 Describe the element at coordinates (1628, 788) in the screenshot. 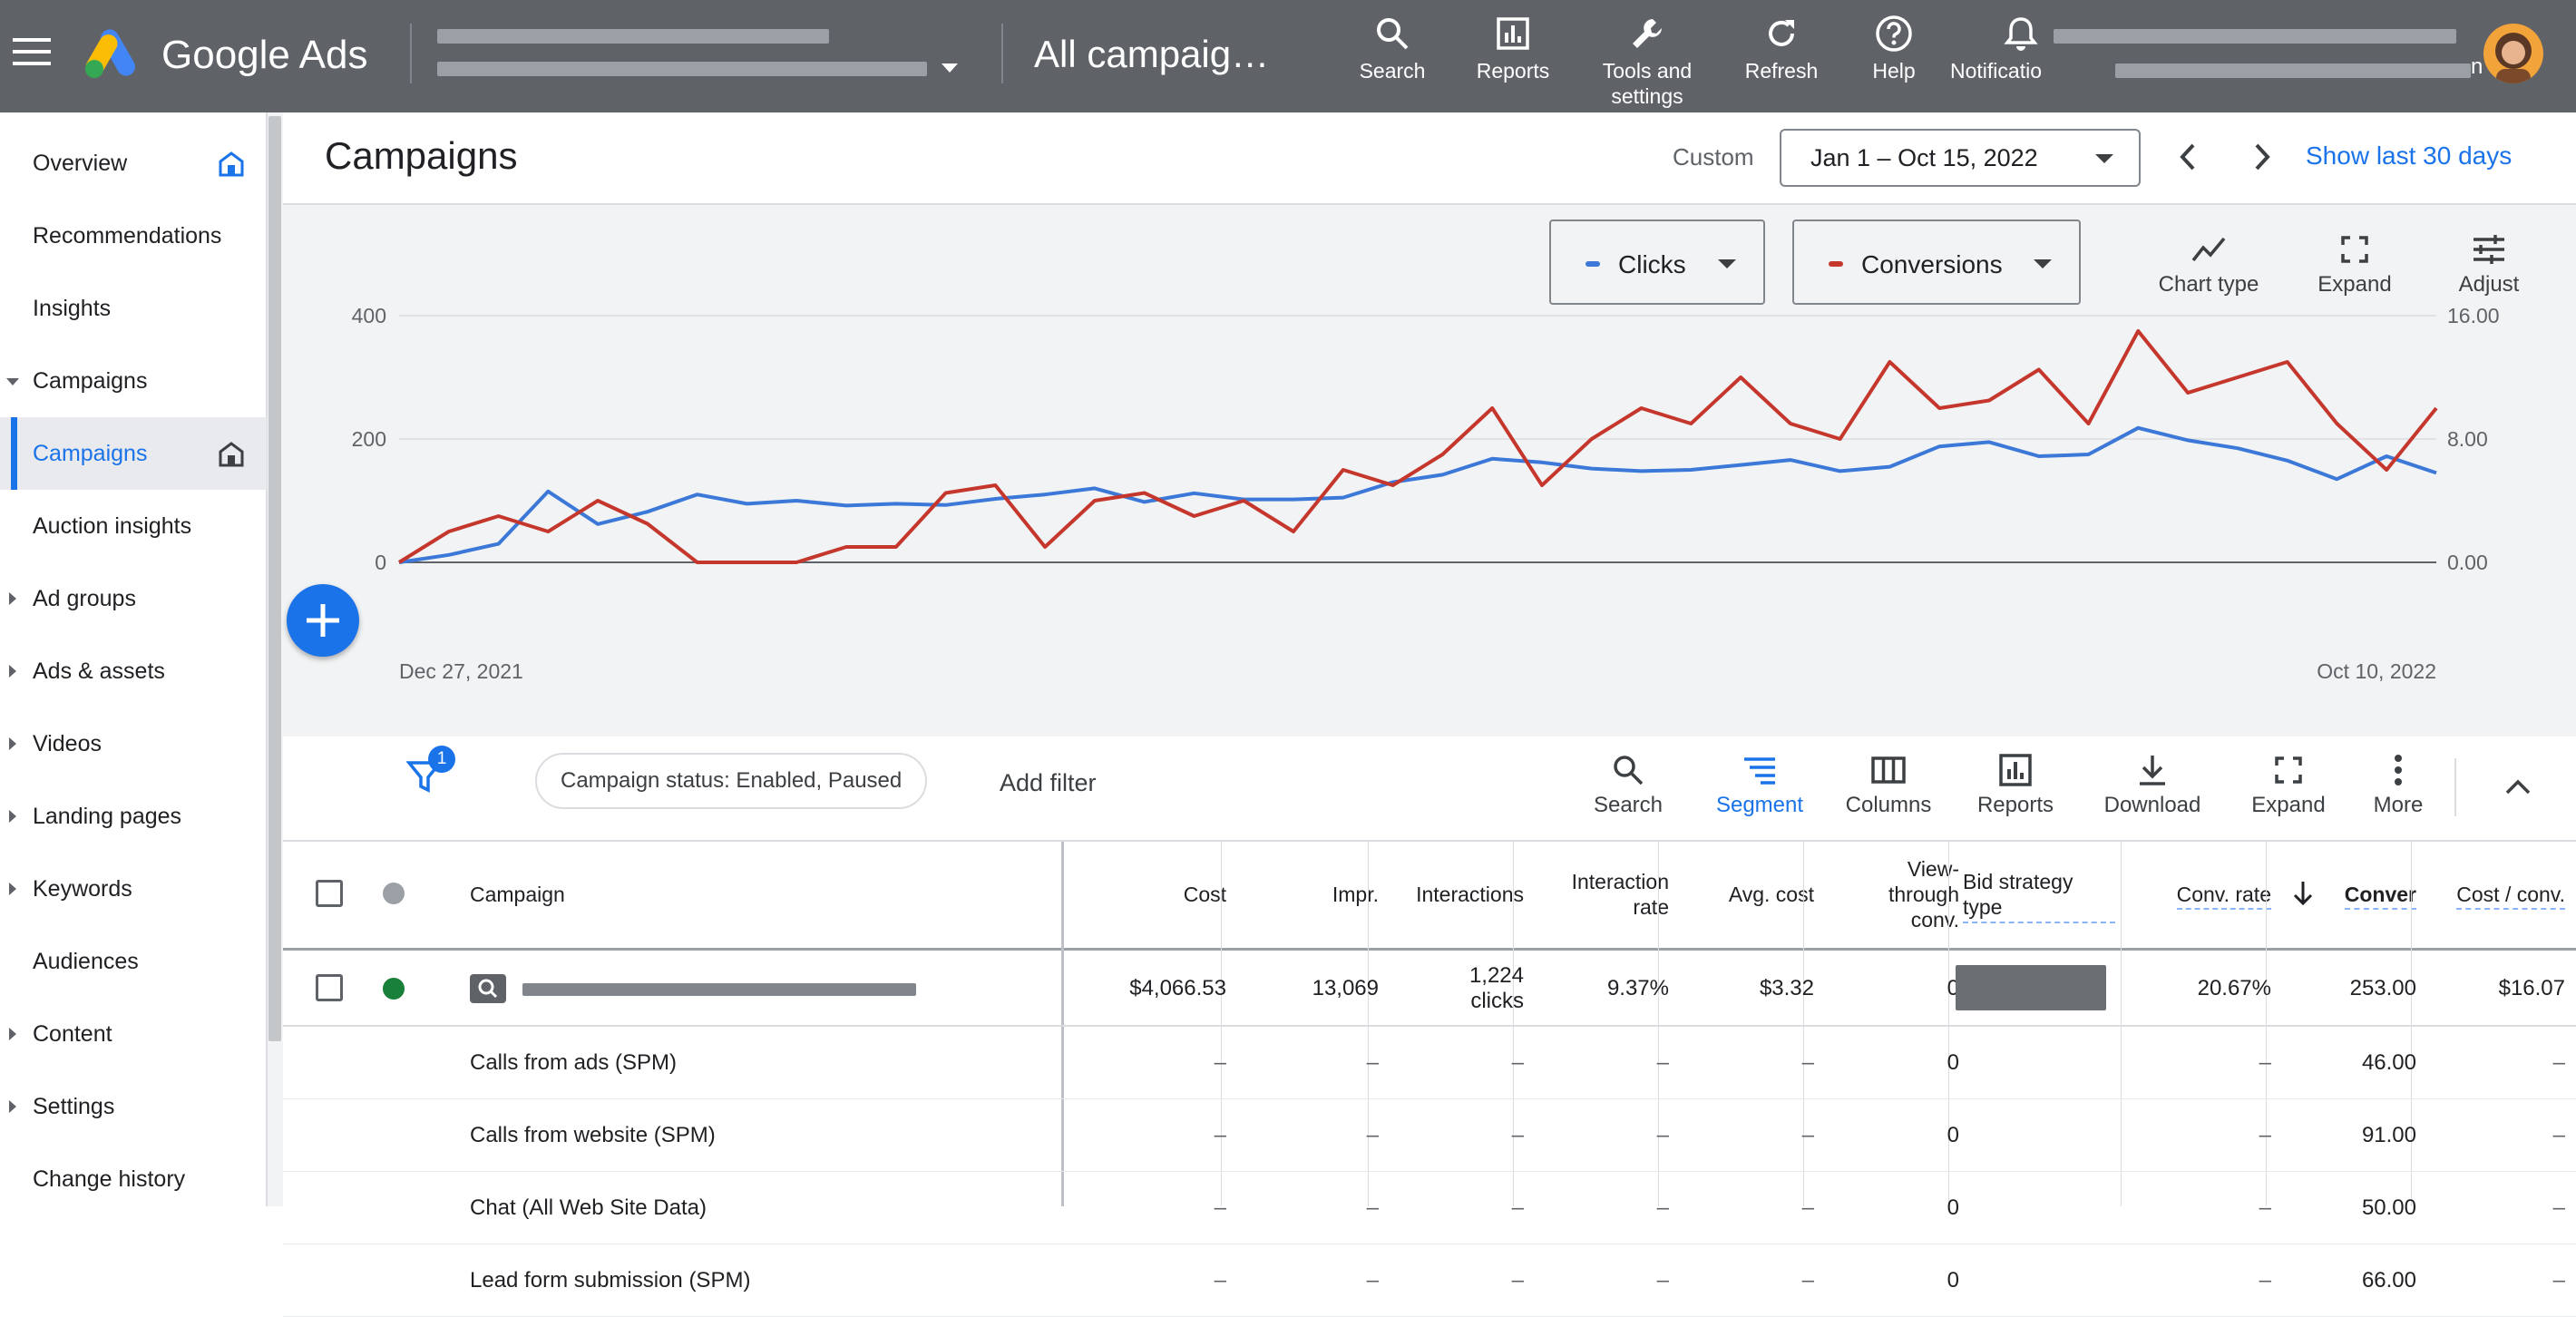

I see `table-search-button: Search` at that location.